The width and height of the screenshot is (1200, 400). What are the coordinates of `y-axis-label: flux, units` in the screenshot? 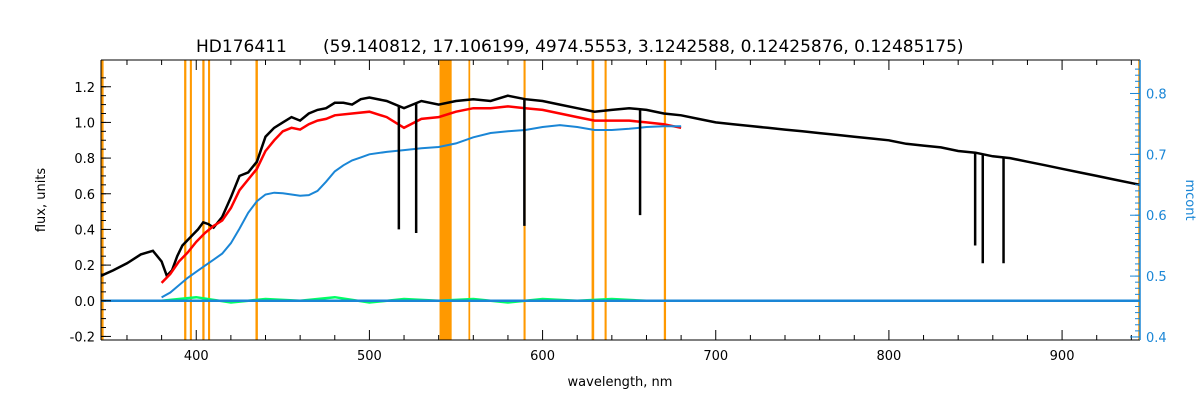 It's located at (41, 200).